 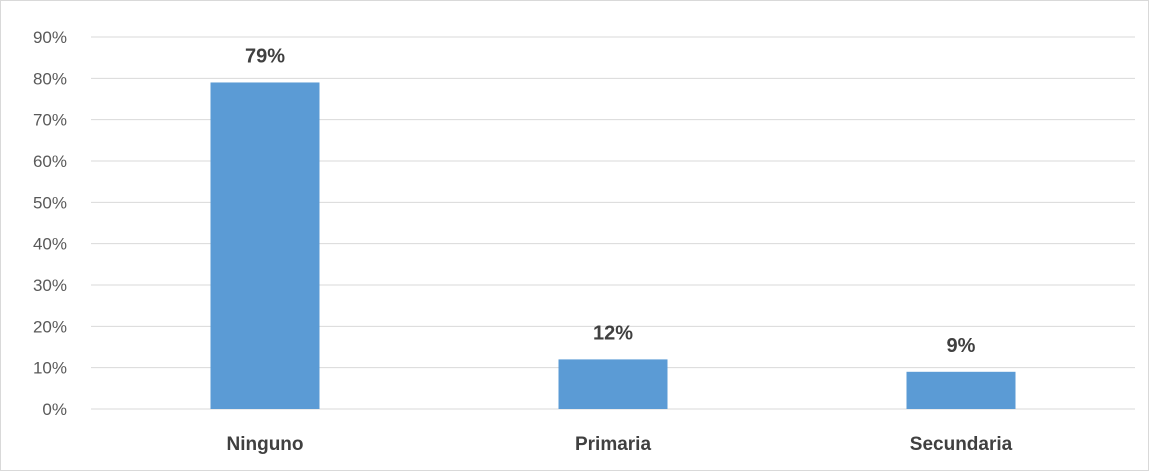 What do you see at coordinates (54, 409) in the screenshot?
I see `y-tick-label: 0%` at bounding box center [54, 409].